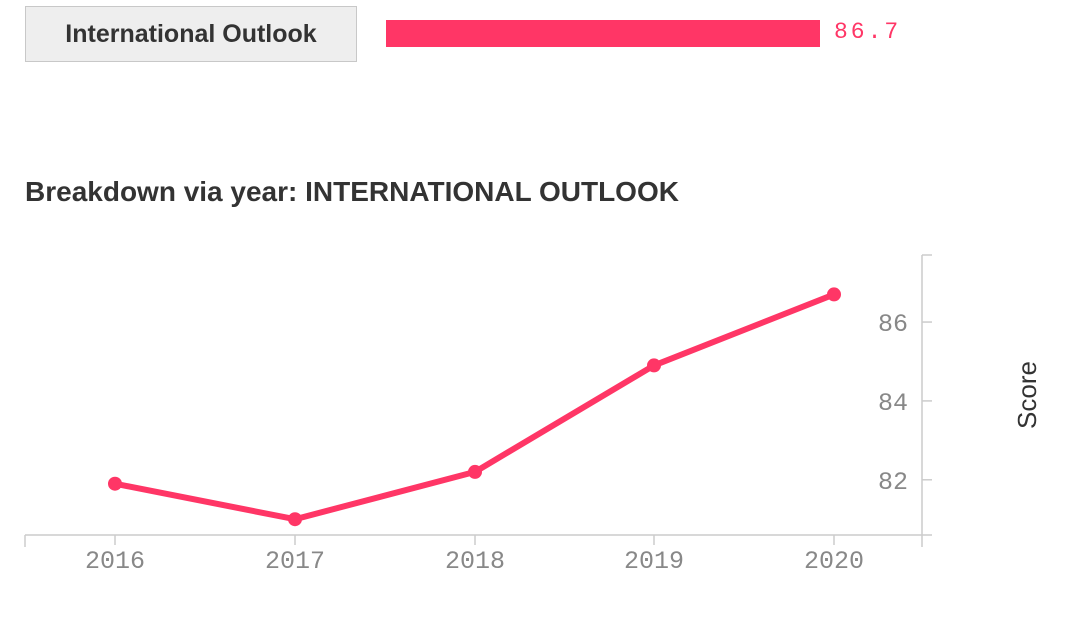 The image size is (1080, 626). I want to click on x-tick-label: 2020, so click(834, 561).